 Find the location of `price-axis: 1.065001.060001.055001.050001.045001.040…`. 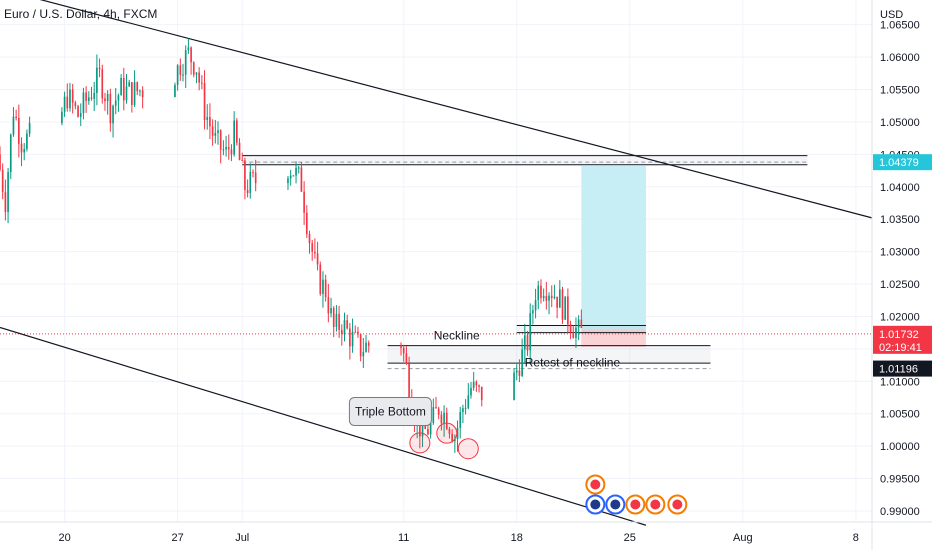

price-axis: 1.065001.060001.055001.050001.045001.040… is located at coordinates (902, 269).